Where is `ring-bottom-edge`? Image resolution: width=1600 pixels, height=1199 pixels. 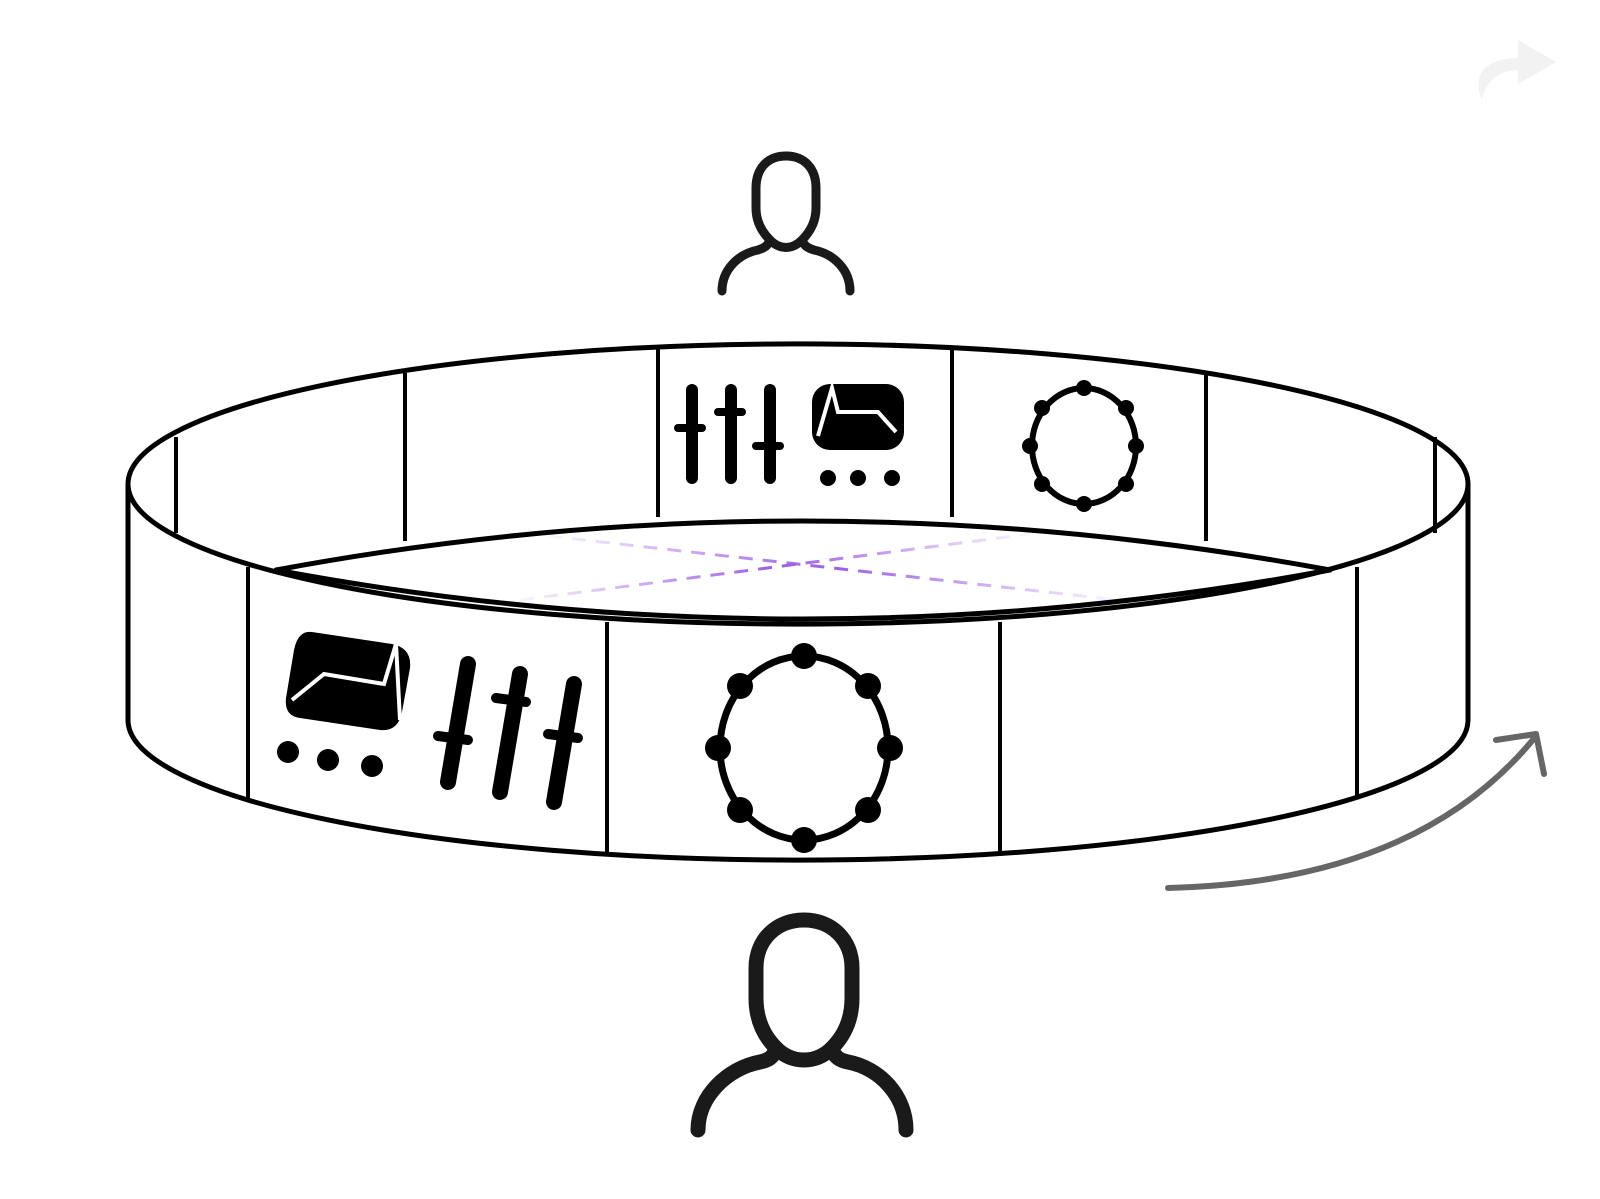 ring-bottom-edge is located at coordinates (798, 790).